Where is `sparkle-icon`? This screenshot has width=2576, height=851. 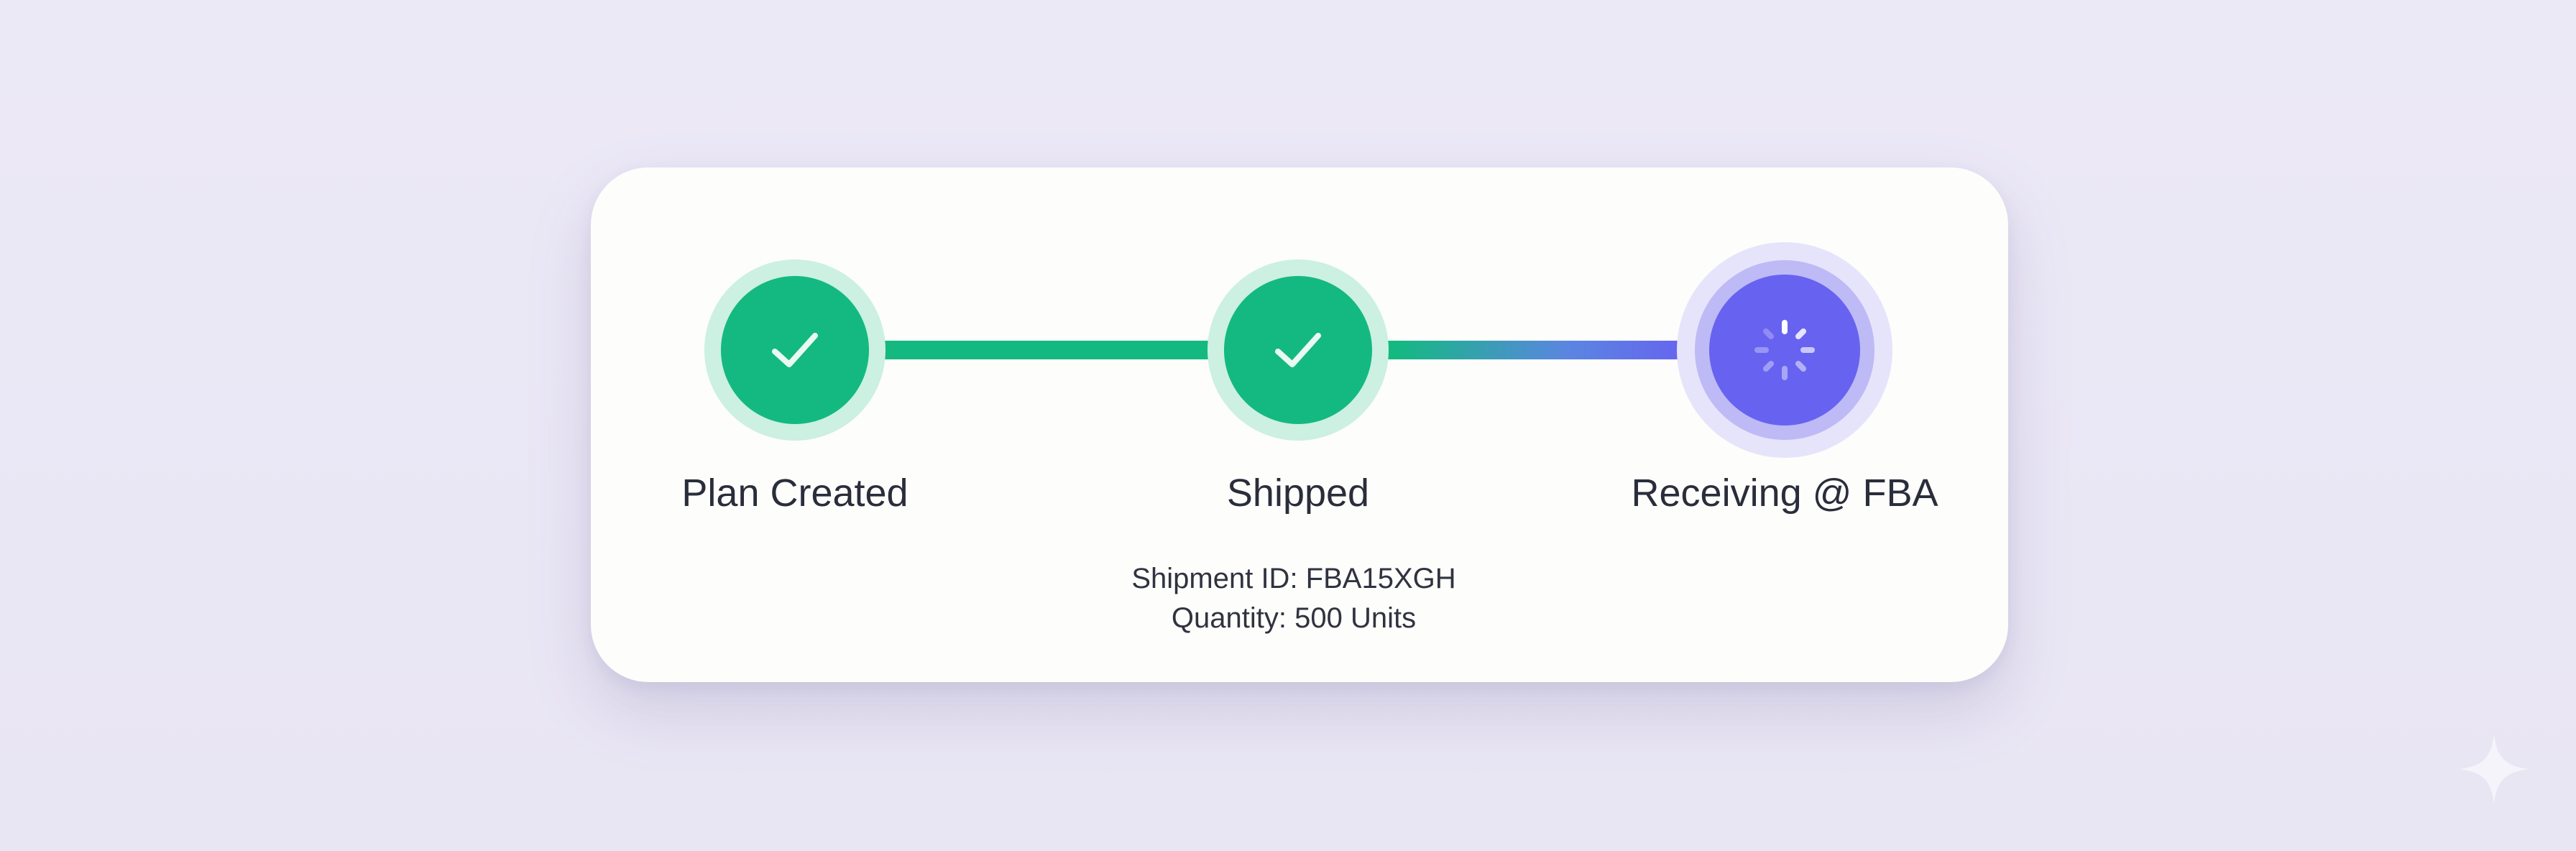
sparkle-icon is located at coordinates (2494, 769).